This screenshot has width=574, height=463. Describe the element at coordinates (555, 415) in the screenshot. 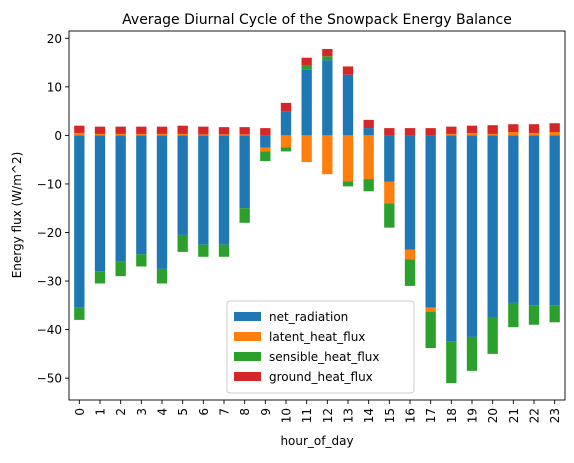

I see `x-tick-label: 23` at that location.